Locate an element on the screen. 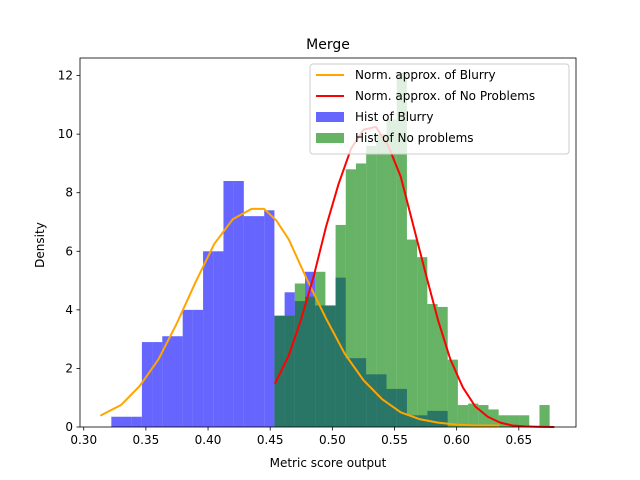 The image size is (640, 480). y-tick-label: 0 is located at coordinates (69, 427).